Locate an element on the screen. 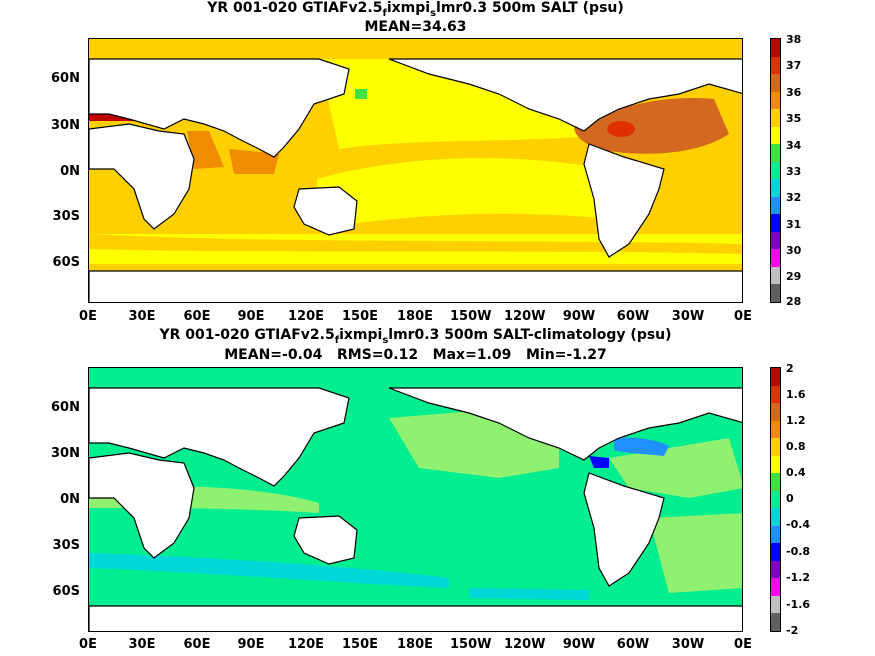 Image resolution: width=875 pixels, height=656 pixels. map1-cb-label: 35 is located at coordinates (794, 118).